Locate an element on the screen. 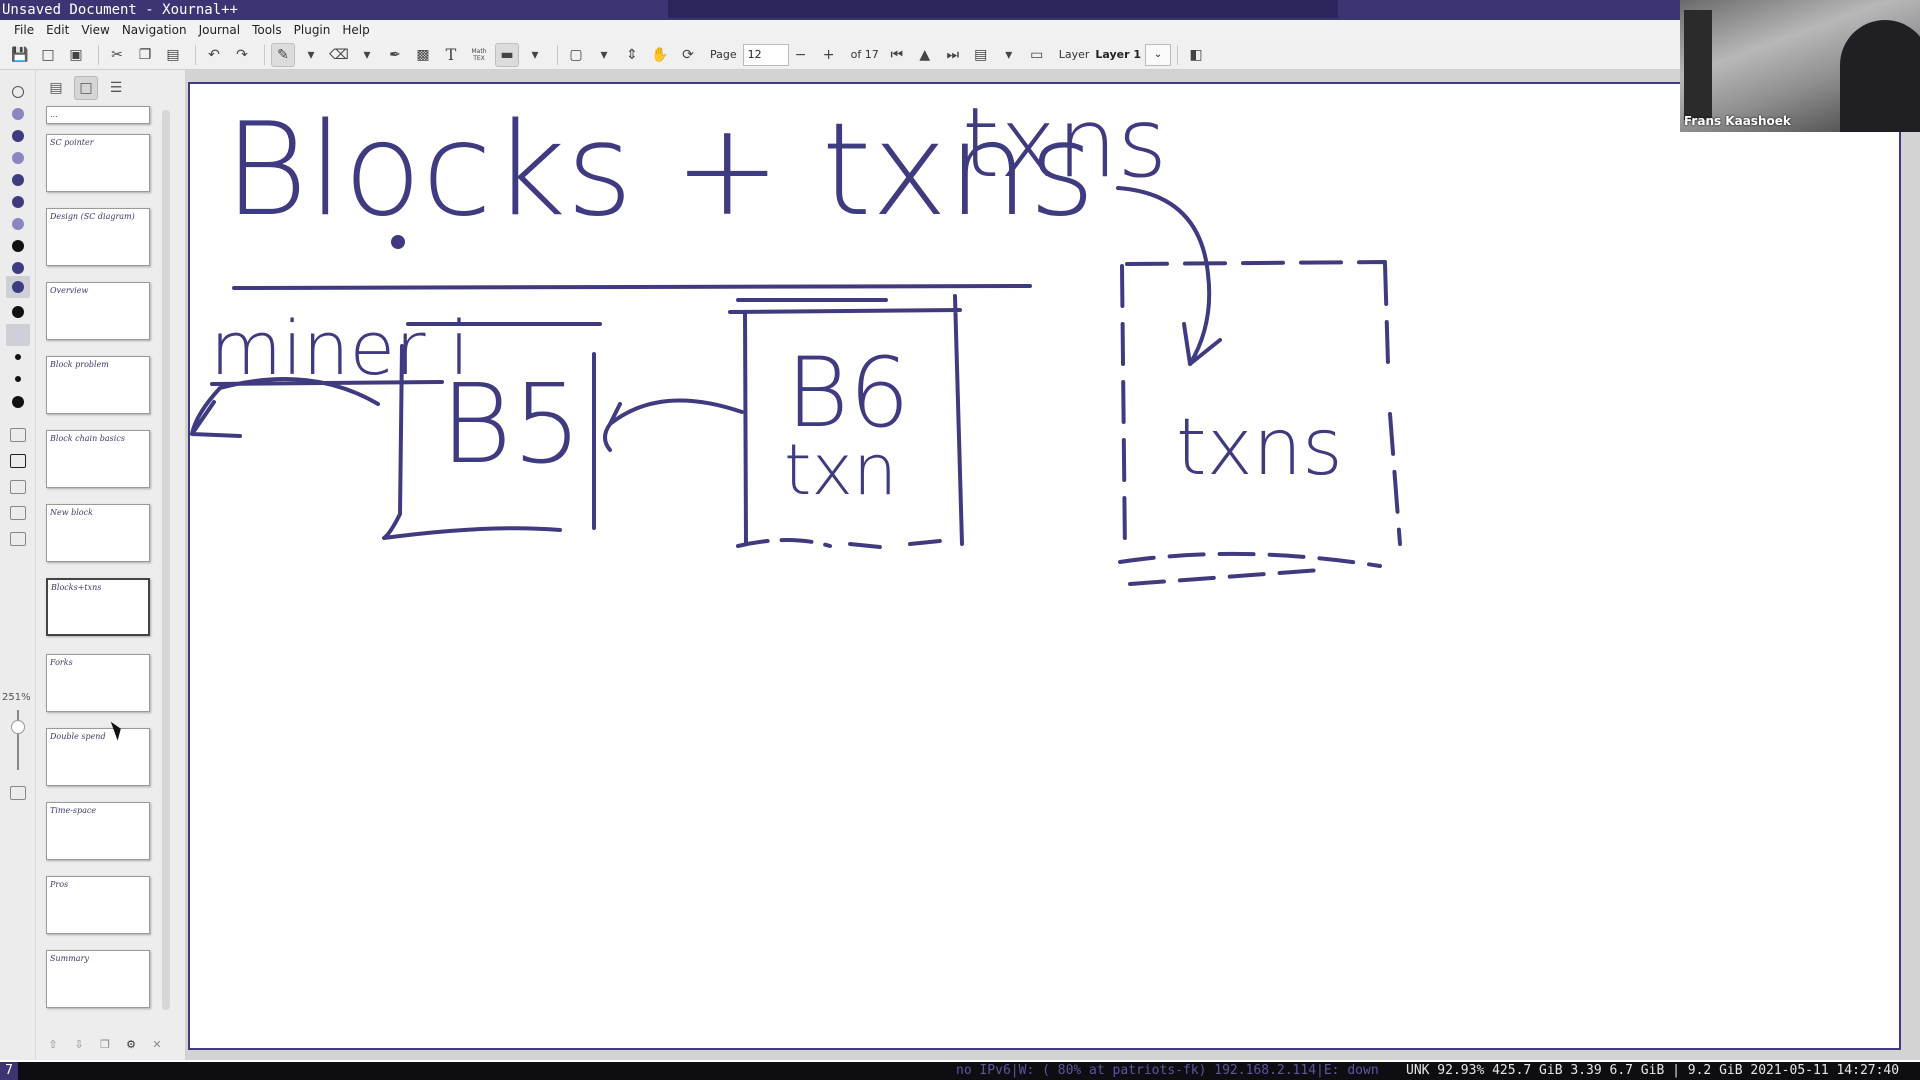  menu-journal: Journal is located at coordinates (219, 30).